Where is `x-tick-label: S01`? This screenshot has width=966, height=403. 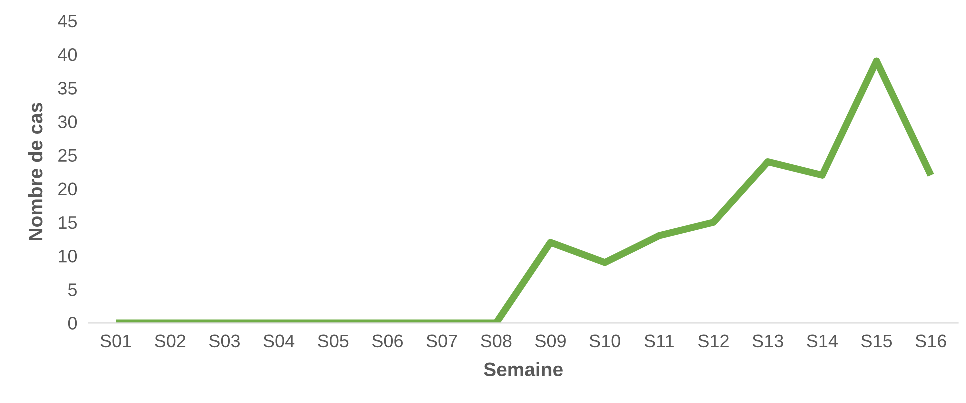
x-tick-label: S01 is located at coordinates (116, 341).